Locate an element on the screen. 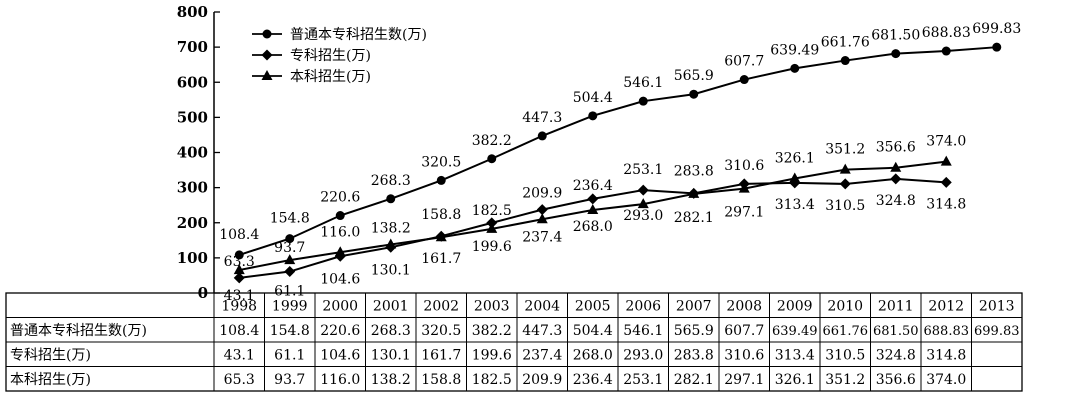 The width and height of the screenshot is (1080, 402). table-year-header: 2001 is located at coordinates (391, 306).